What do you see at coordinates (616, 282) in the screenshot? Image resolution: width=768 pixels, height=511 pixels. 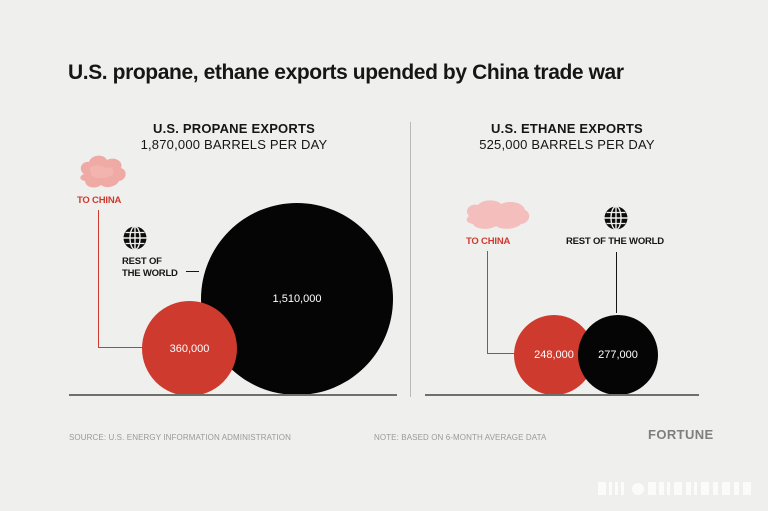 I see `ethane-row-leader` at bounding box center [616, 282].